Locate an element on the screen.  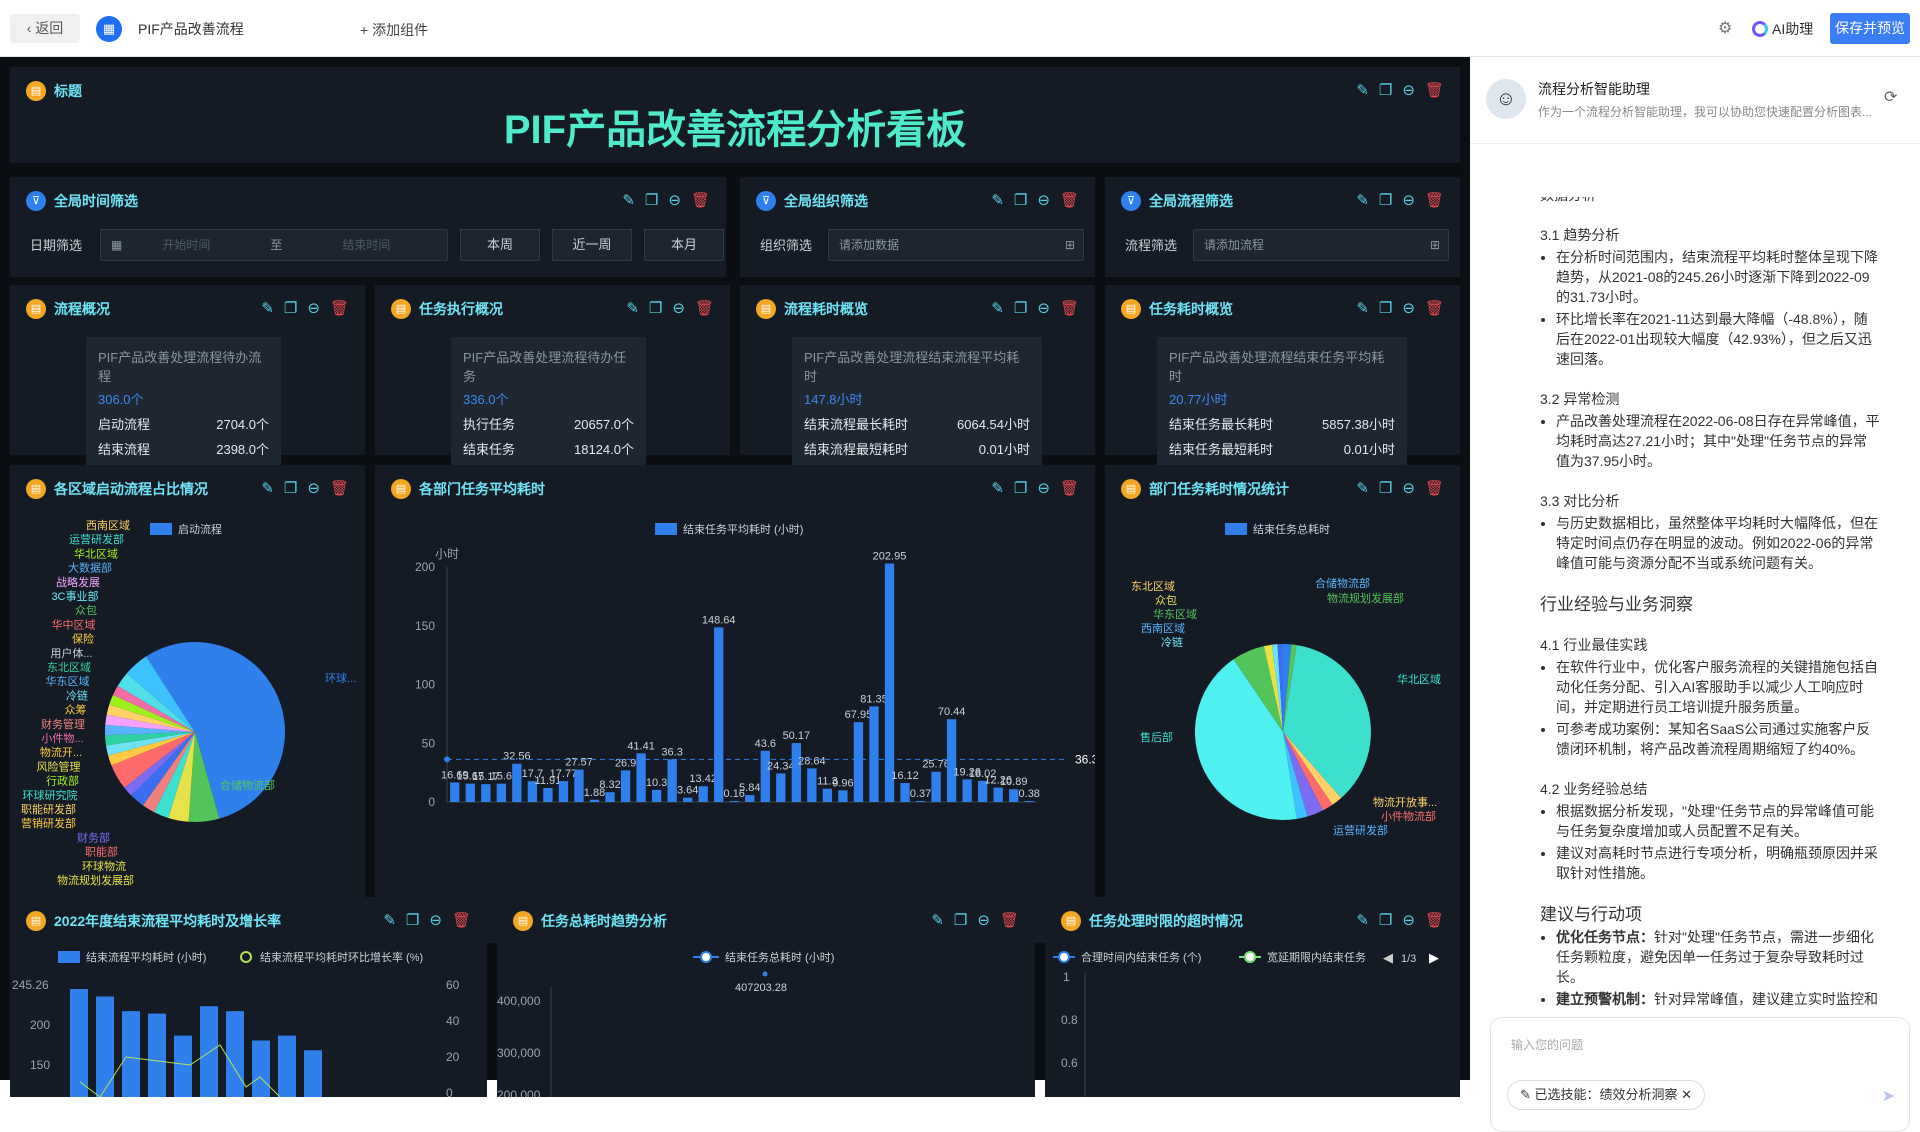
refresh-icon: ⟳ is located at coordinates (1891, 97).